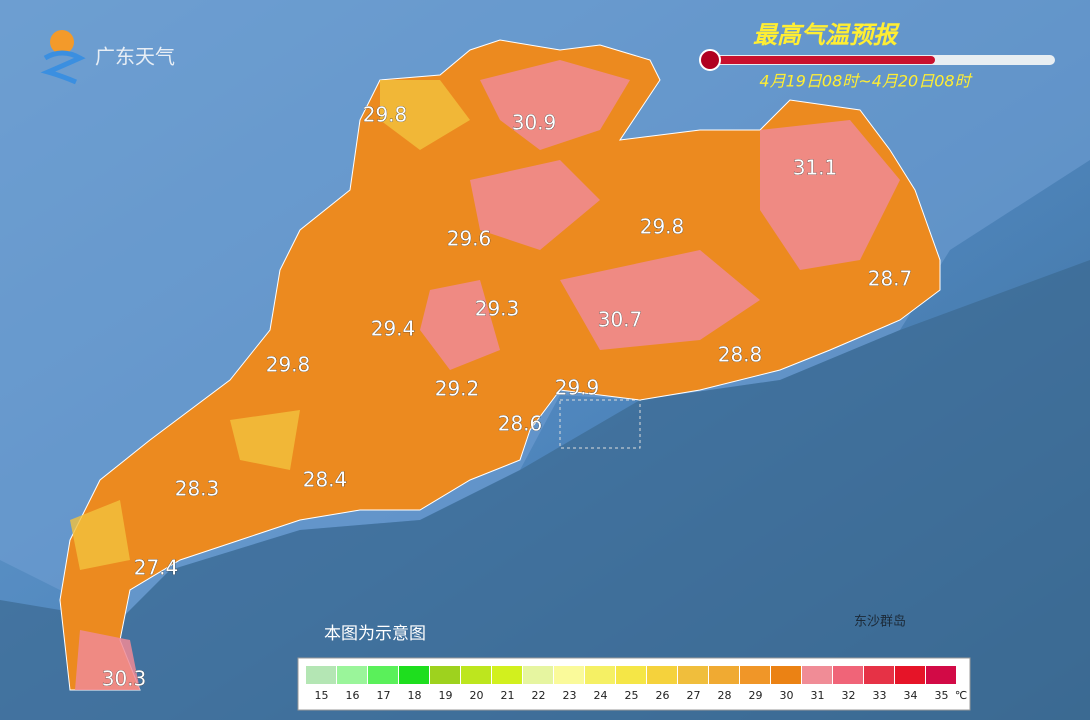 The width and height of the screenshot is (1090, 720). Describe the element at coordinates (725, 695) in the screenshot. I see `legend-label: 28` at that location.